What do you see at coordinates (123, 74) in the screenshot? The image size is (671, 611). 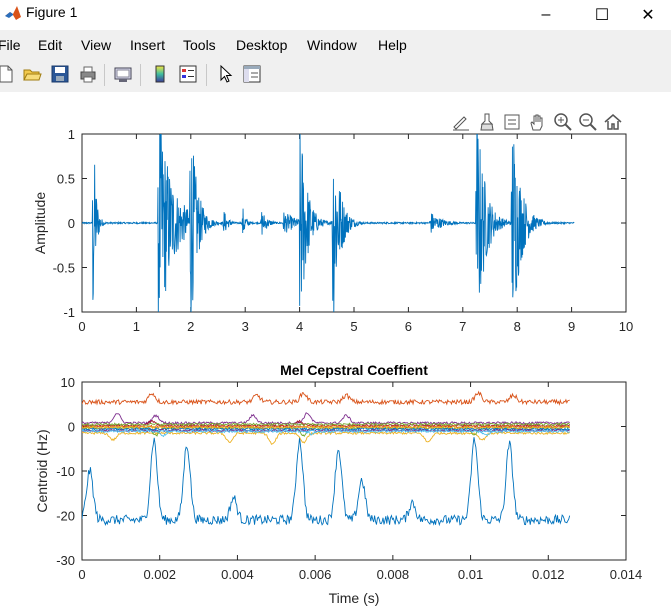 I see `link-plot-icon` at bounding box center [123, 74].